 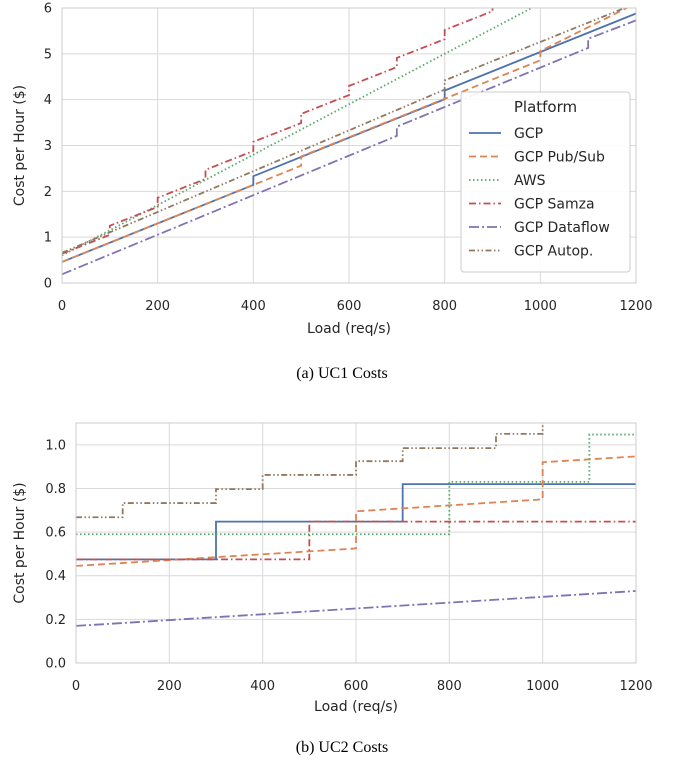 I want to click on y-tick-label: 0.6, so click(x=55, y=533).